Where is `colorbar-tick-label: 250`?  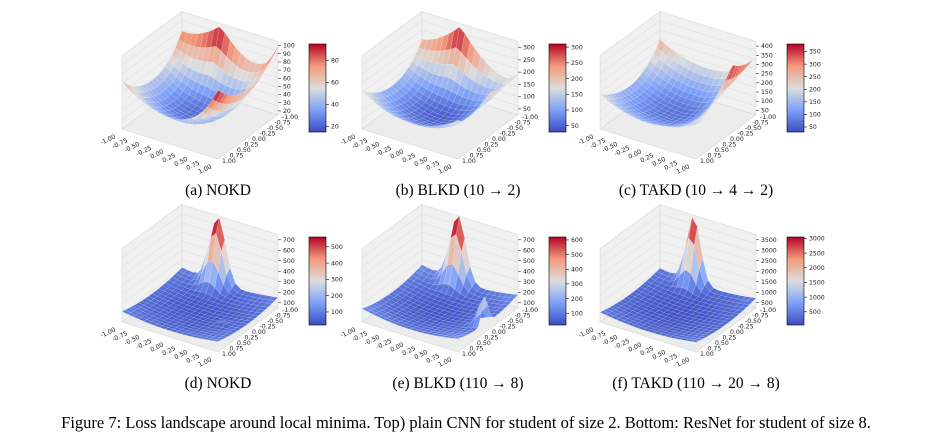
colorbar-tick-label: 250 is located at coordinates (815, 77).